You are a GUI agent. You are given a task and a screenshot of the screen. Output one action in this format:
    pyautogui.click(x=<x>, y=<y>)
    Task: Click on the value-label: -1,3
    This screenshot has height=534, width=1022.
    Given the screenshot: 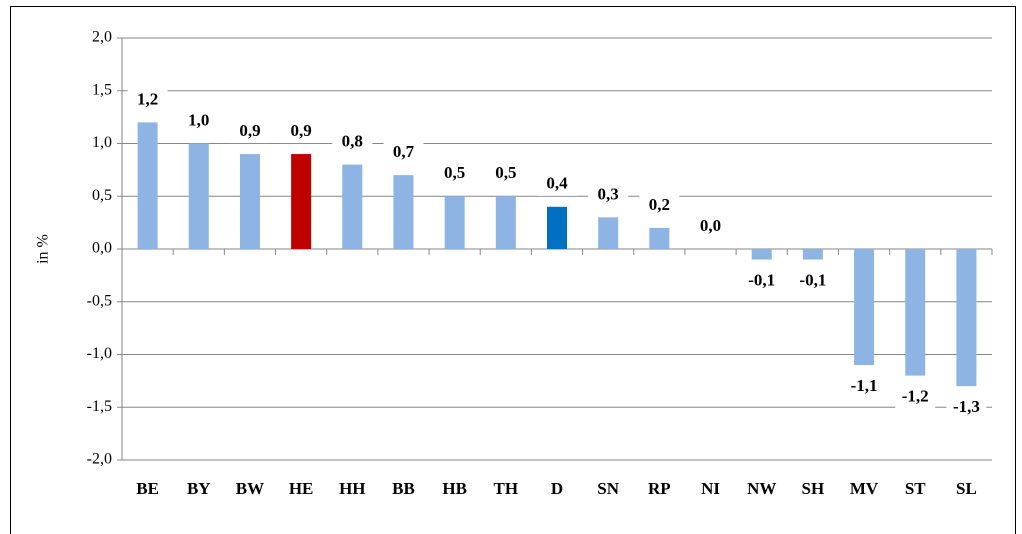 What is the action you would take?
    pyautogui.click(x=966, y=406)
    